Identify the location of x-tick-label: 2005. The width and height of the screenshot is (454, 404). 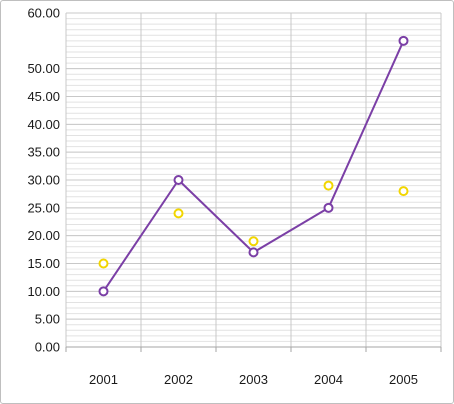
(403, 379).